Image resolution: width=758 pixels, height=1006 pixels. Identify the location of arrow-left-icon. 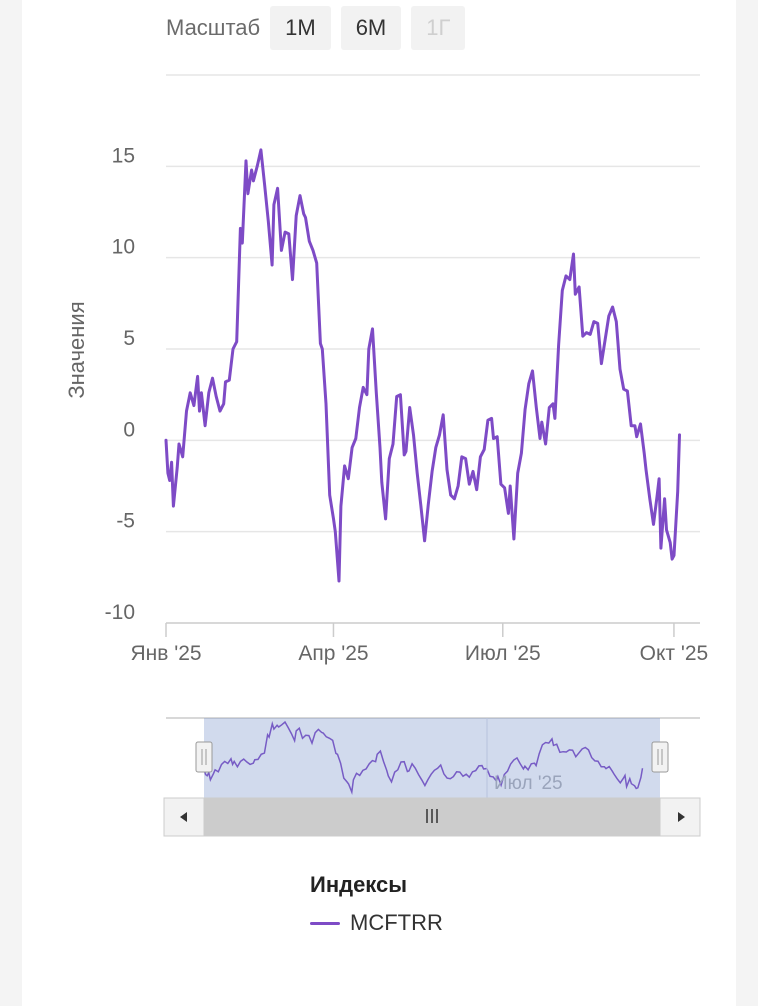
(183, 817).